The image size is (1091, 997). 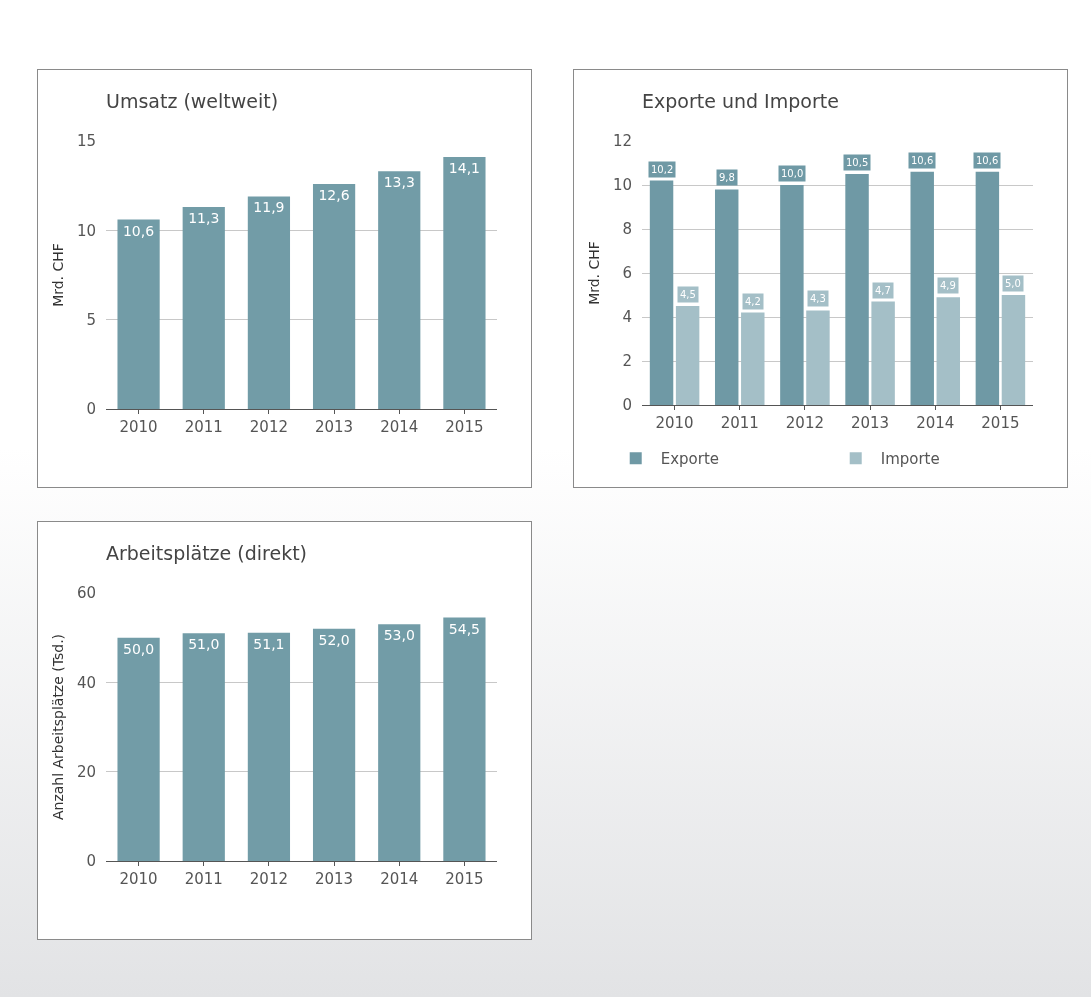 I want to click on y-tick-label: 8, so click(x=627, y=229).